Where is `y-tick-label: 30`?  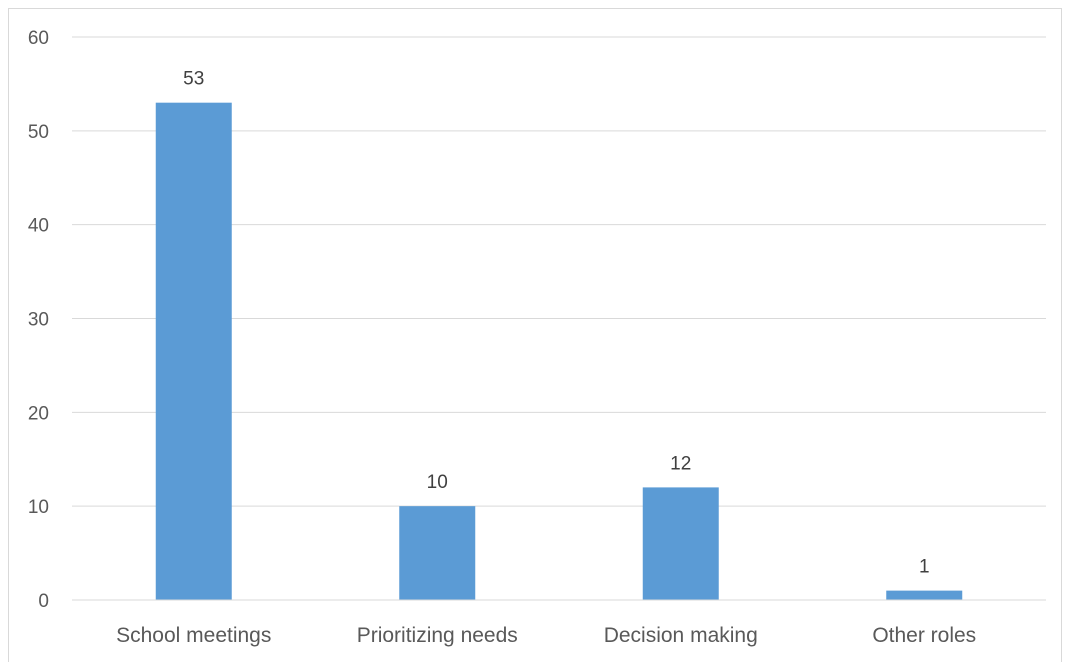
y-tick-label: 30 is located at coordinates (38, 320).